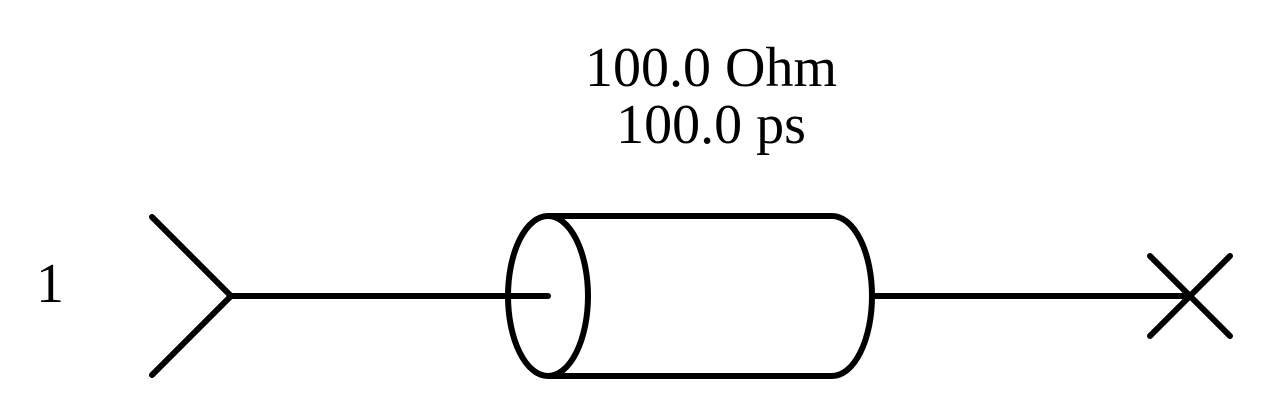  I want to click on transmission-line-cylinder-icon, so click(690, 296).